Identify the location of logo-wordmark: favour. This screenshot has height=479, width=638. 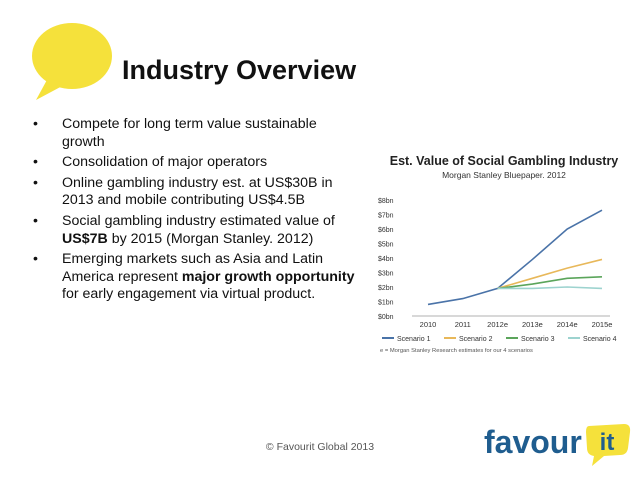
(533, 442).